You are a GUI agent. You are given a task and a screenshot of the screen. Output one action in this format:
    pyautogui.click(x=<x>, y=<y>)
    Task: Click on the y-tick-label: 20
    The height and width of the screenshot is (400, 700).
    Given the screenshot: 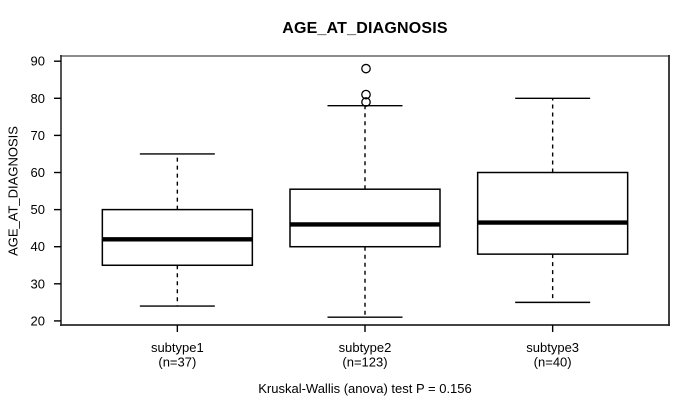 What is the action you would take?
    pyautogui.click(x=38, y=320)
    